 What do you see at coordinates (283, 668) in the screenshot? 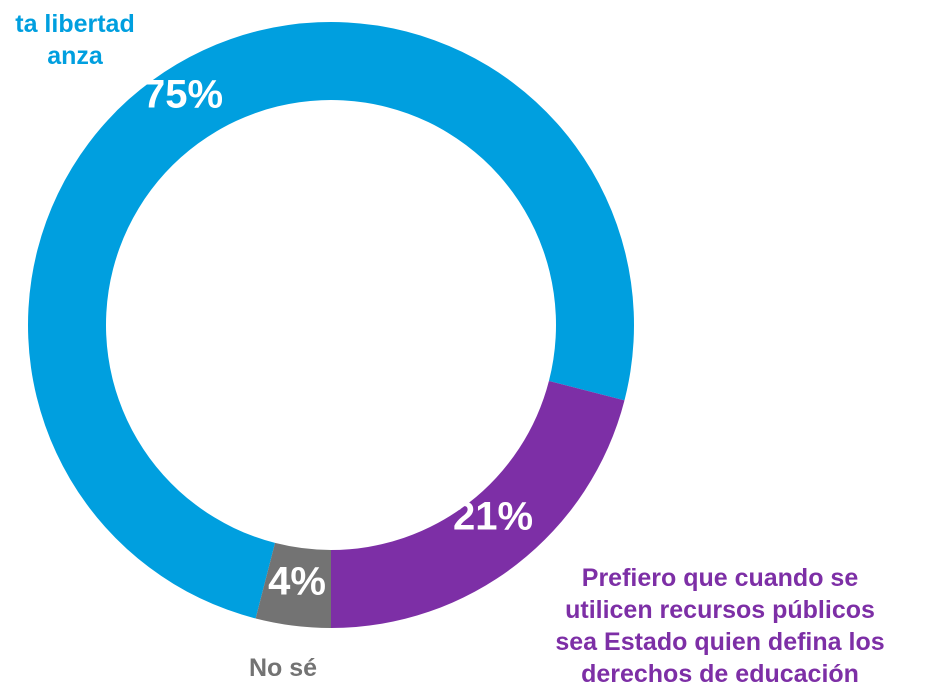
I see `category-label: No sé` at bounding box center [283, 668].